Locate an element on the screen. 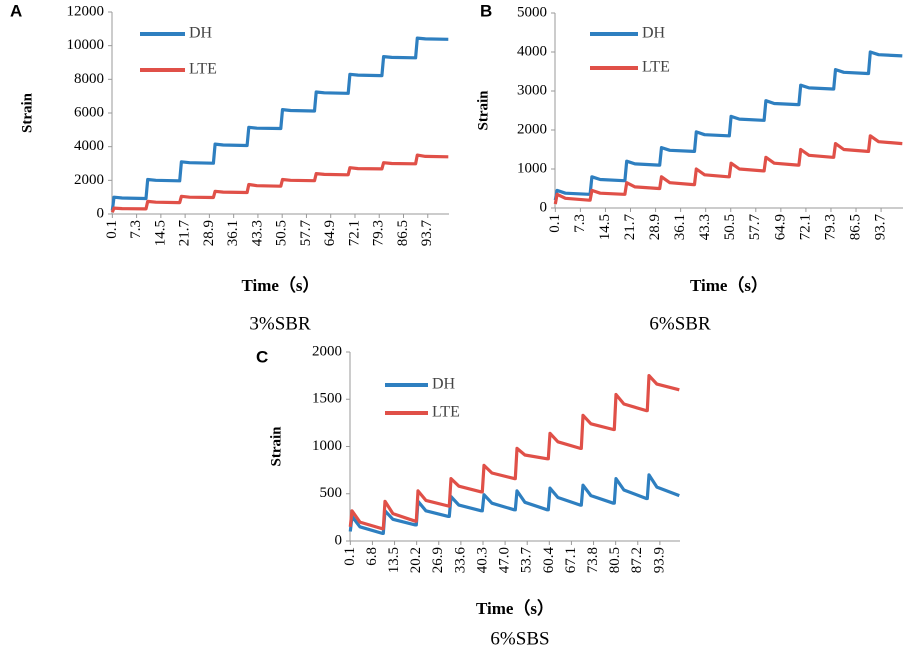 This screenshot has width=906, height=656. y-tick-label: 12000 is located at coordinates (86, 11).